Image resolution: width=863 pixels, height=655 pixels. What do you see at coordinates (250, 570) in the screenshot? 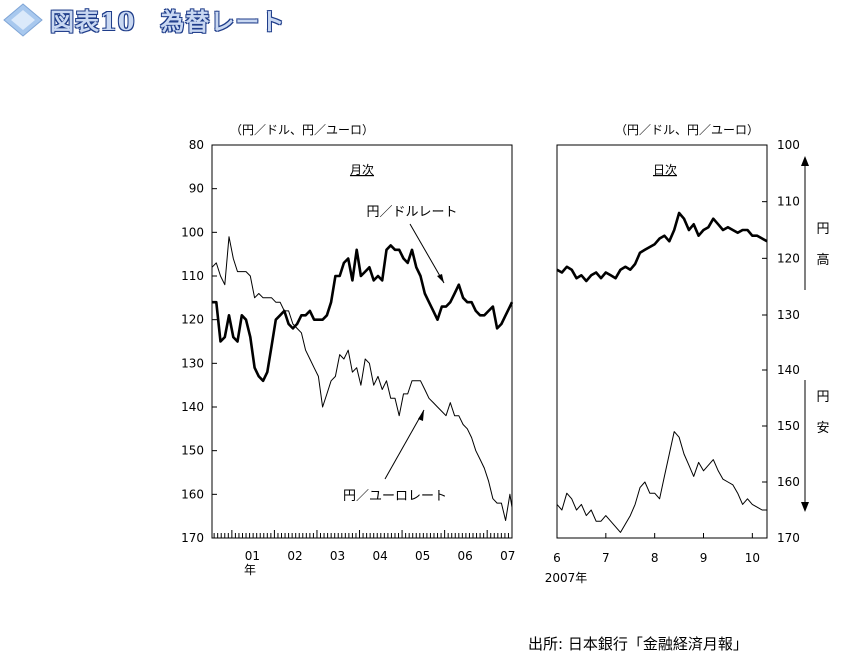
I see `monthly-x-unit: 年` at bounding box center [250, 570].